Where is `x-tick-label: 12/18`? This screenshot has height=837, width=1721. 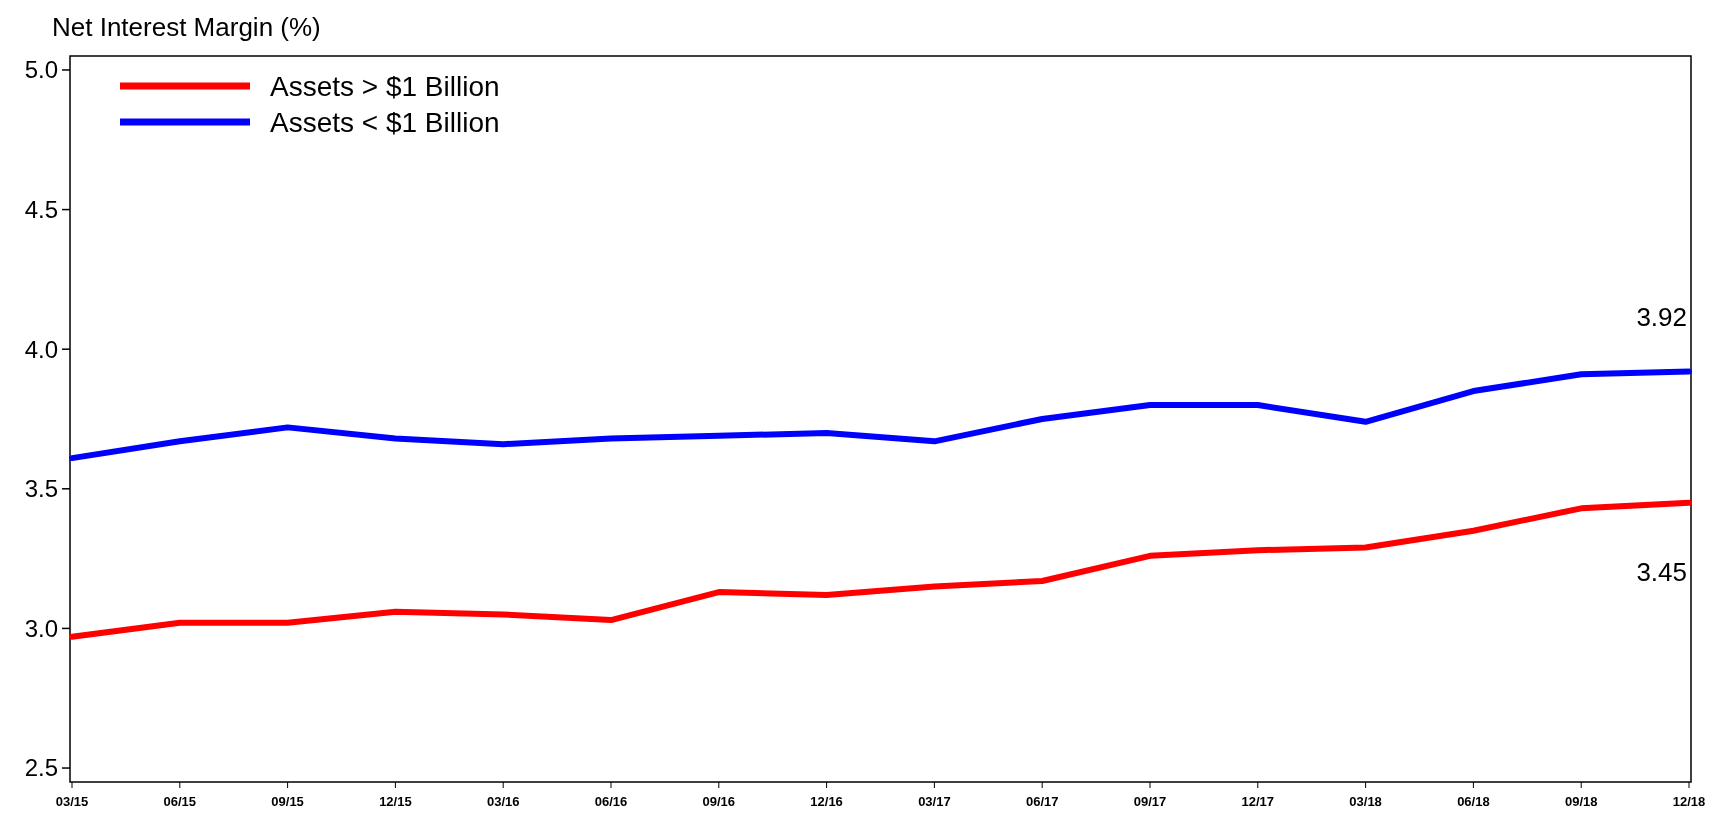 x-tick-label: 12/18 is located at coordinates (1689, 801).